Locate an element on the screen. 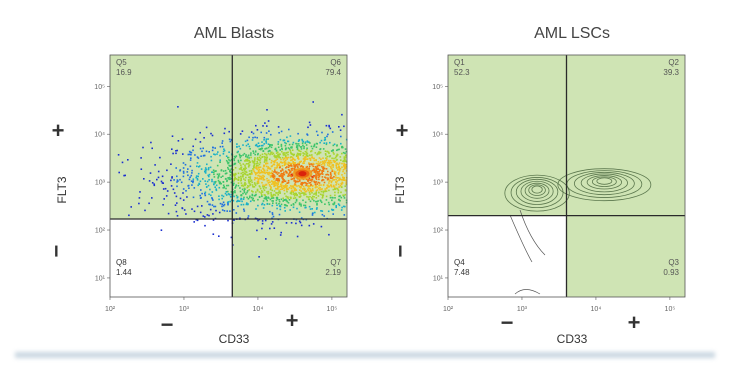 The image size is (731, 365). chart-1-quadrant-bottom-left-fill is located at coordinates (171, 257).